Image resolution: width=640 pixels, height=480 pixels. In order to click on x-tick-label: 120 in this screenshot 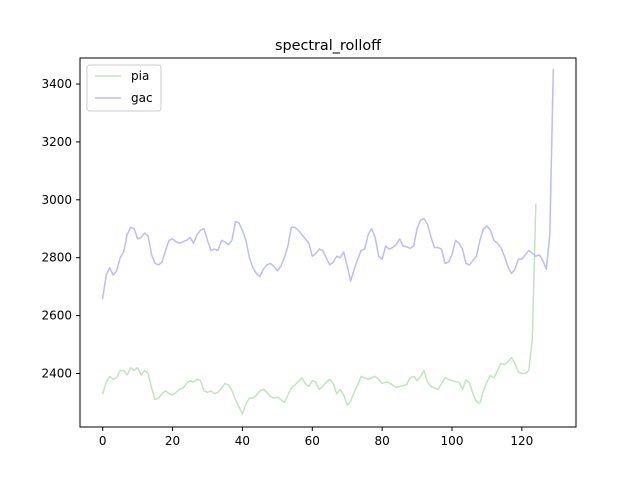, I will do `click(521, 441)`.